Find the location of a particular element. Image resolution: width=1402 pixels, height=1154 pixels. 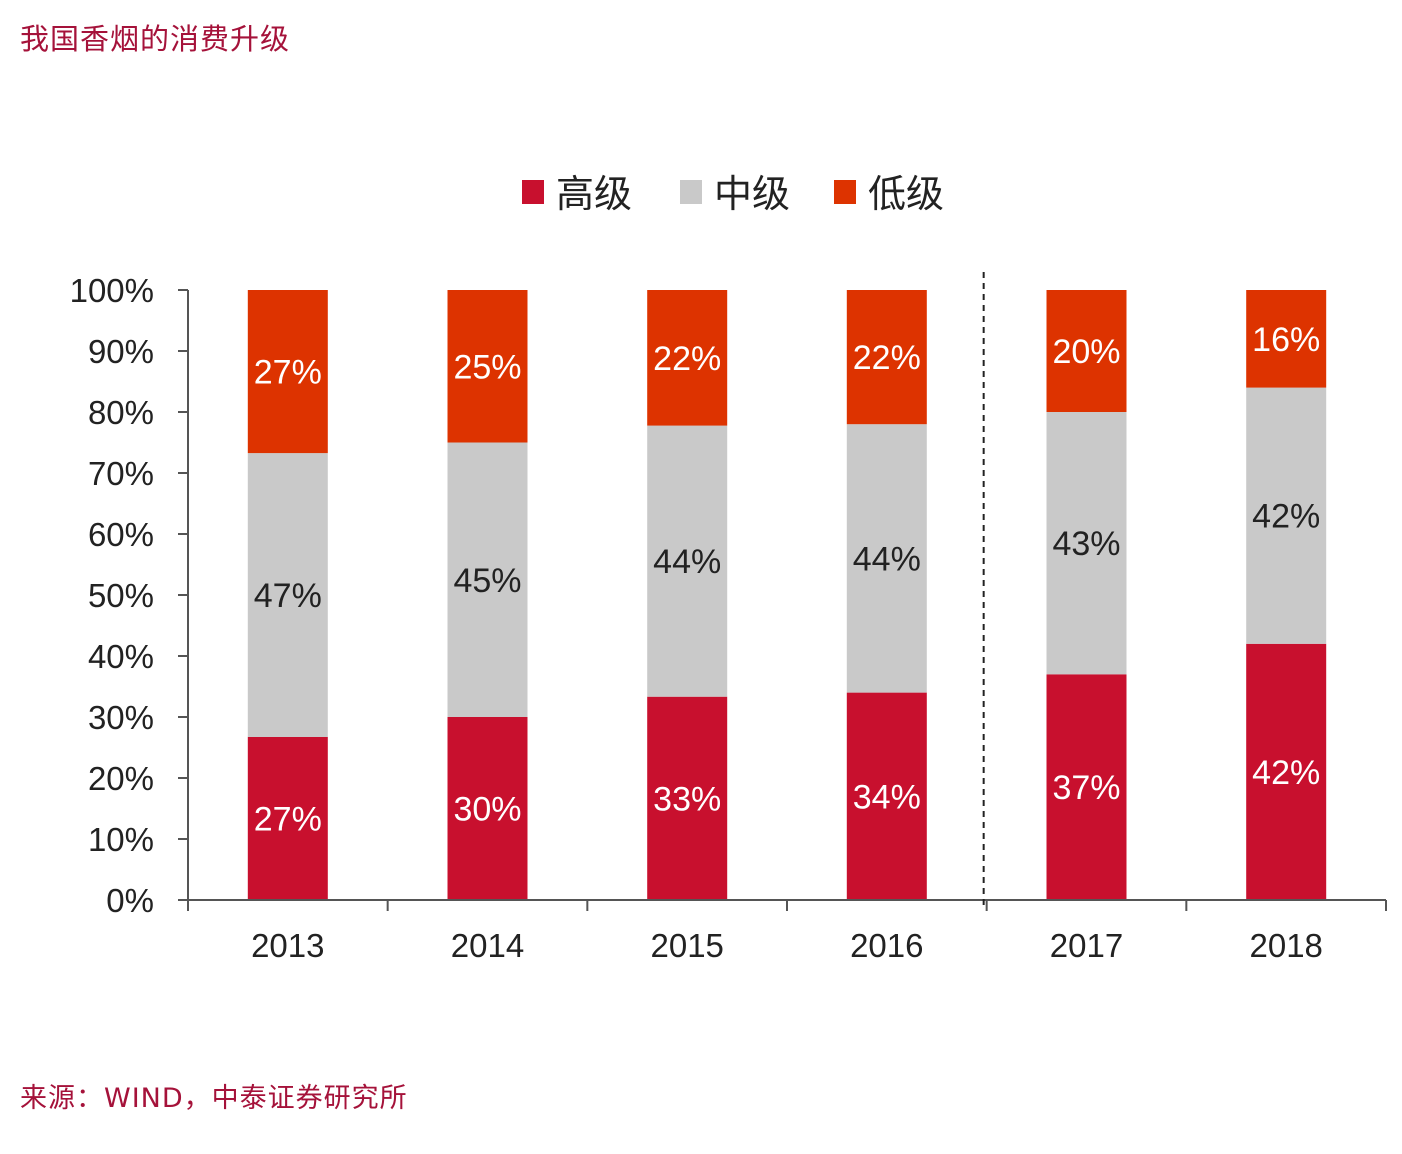

data-label-2018-1: 42% is located at coordinates (1286, 517).